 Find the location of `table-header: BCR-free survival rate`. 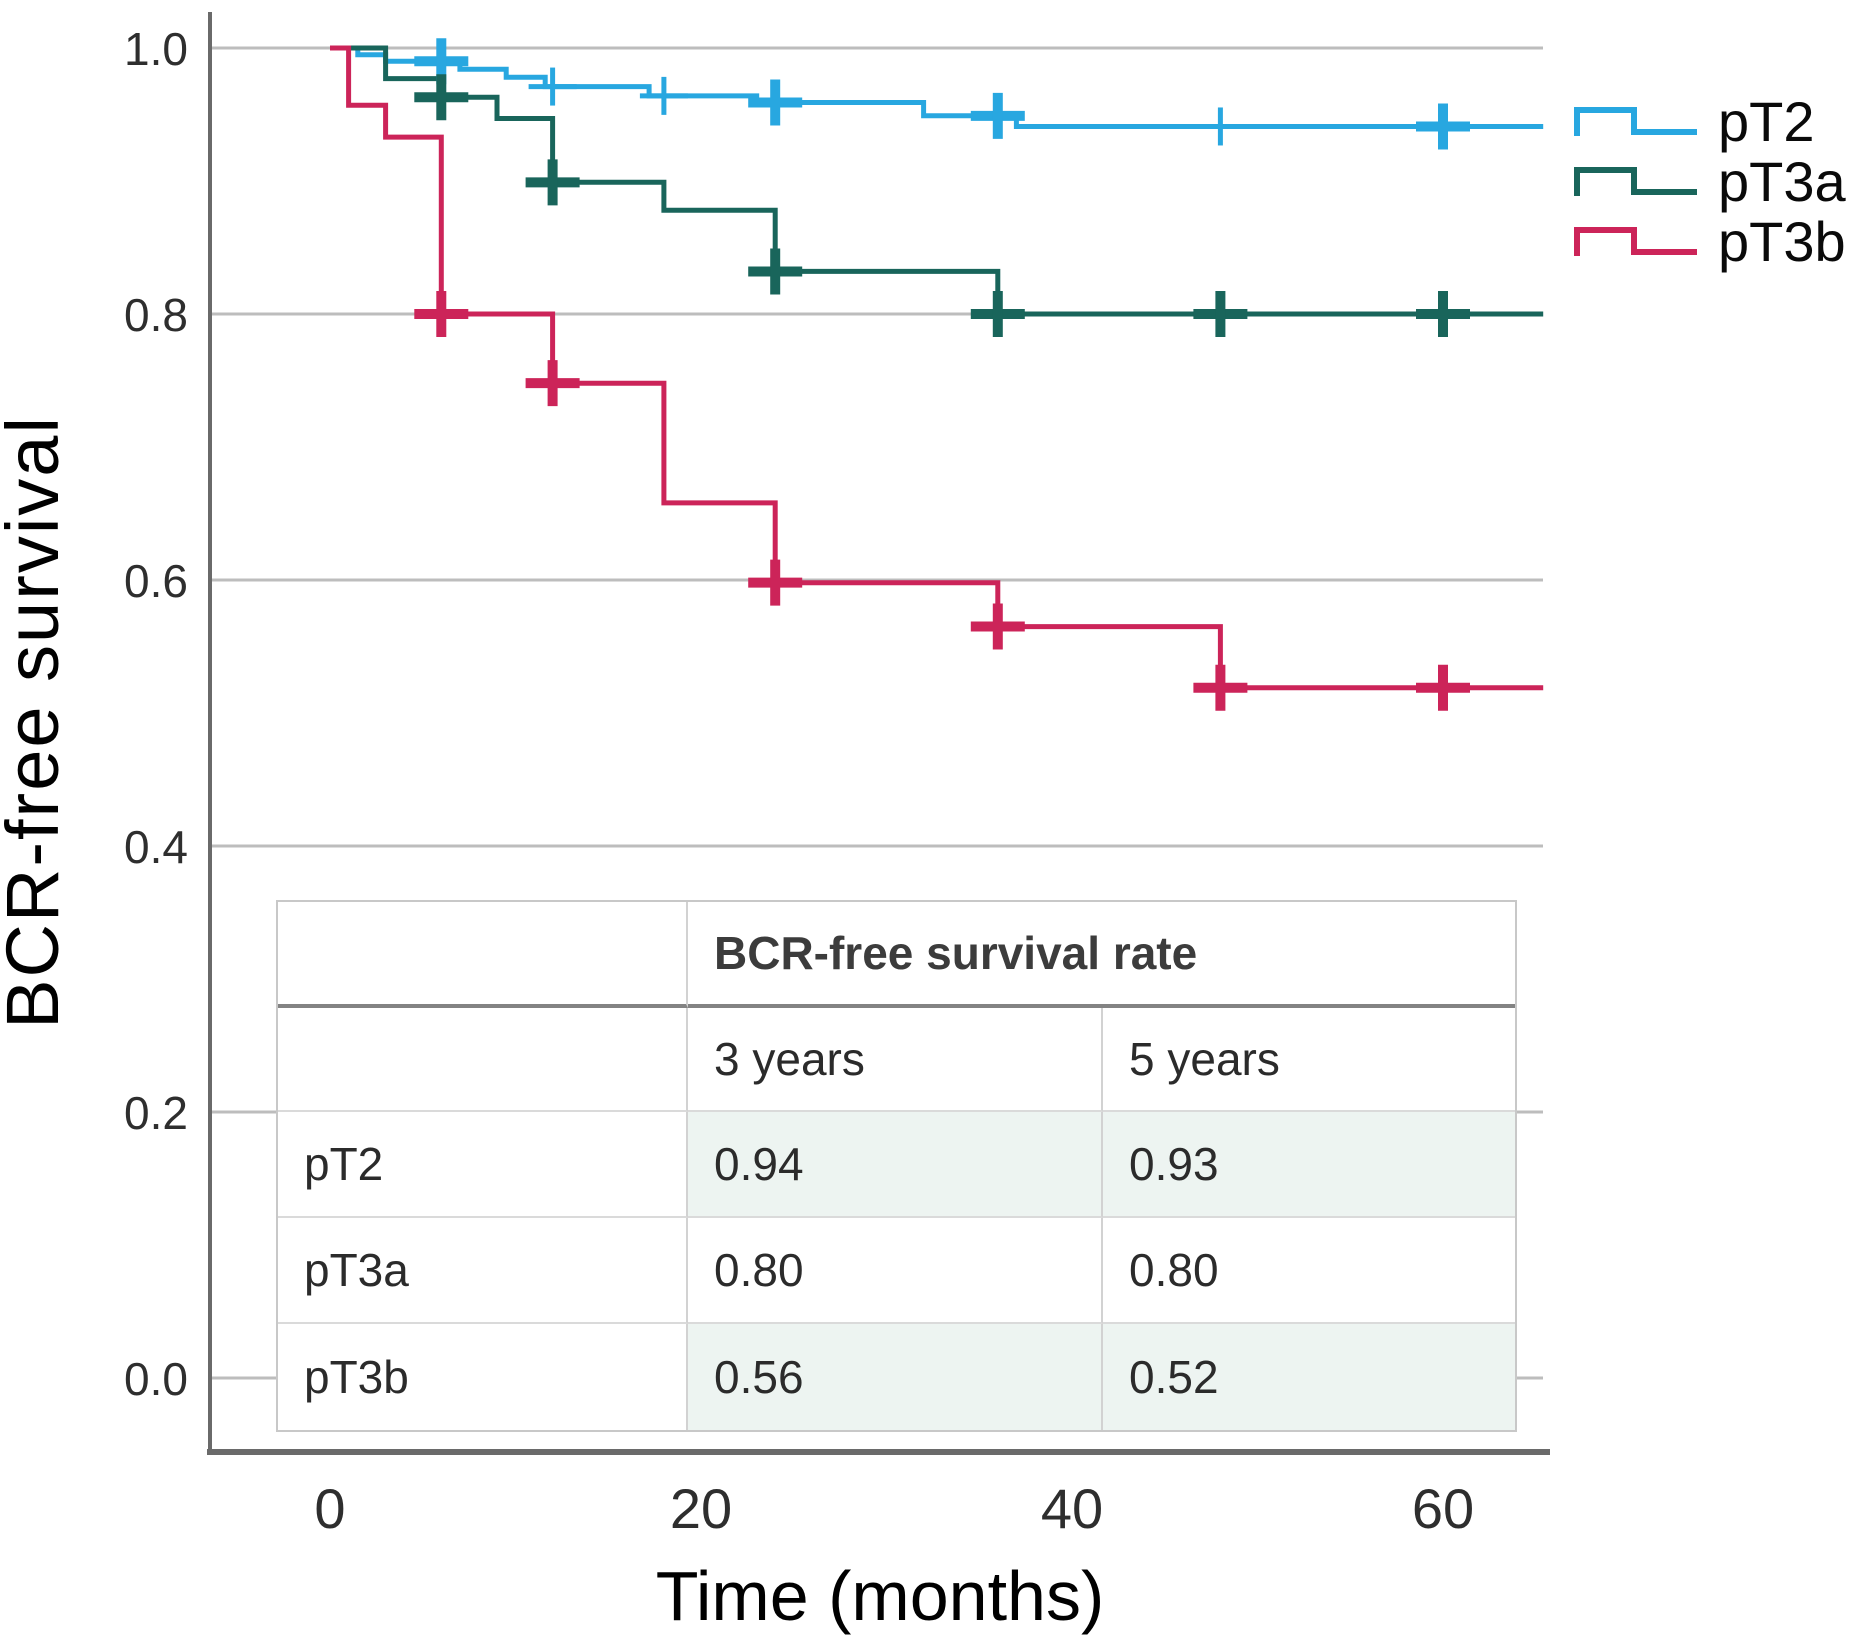

table-header: BCR-free survival rate is located at coordinates (1101, 955).